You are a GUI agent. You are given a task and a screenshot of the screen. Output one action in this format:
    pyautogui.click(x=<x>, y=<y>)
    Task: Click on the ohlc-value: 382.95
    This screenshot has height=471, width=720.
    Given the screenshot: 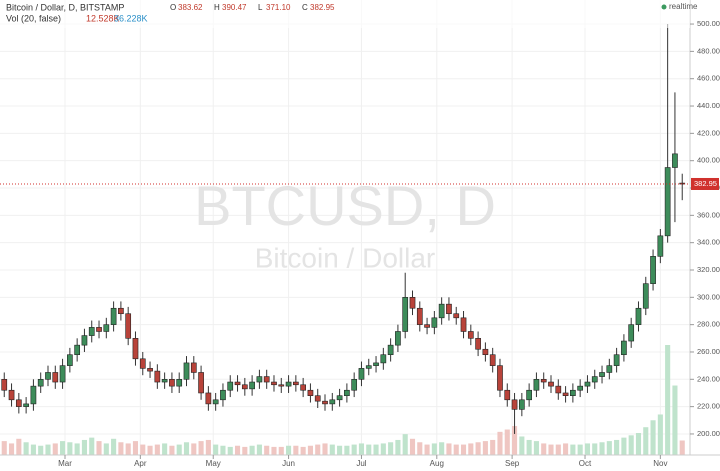 What is the action you would take?
    pyautogui.click(x=322, y=7)
    